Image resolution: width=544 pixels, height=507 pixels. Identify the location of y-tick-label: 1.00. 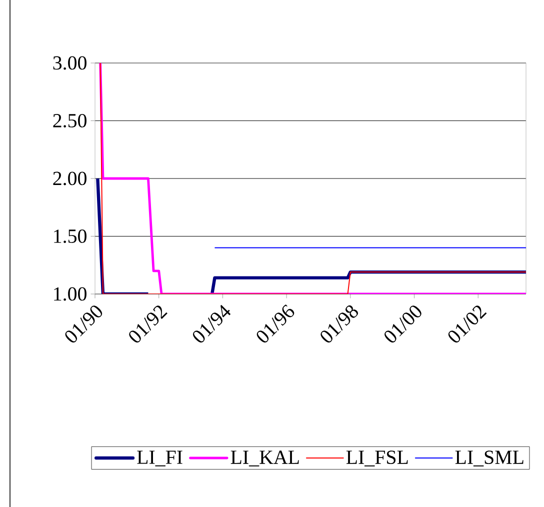
(70, 294).